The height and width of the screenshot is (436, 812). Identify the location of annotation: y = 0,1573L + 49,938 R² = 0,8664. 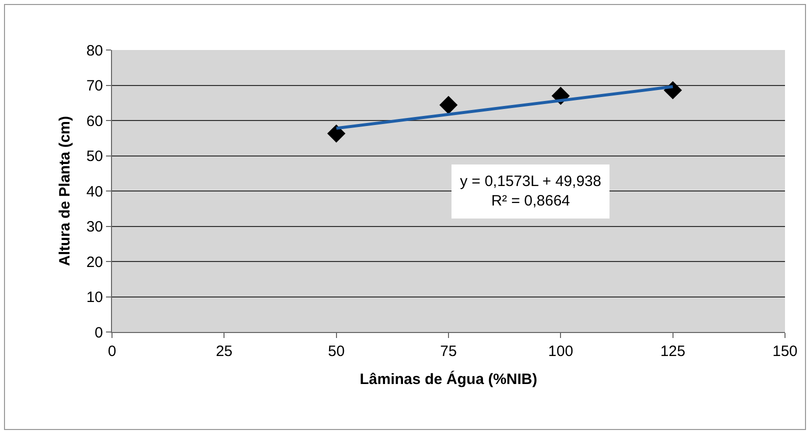
(531, 191).